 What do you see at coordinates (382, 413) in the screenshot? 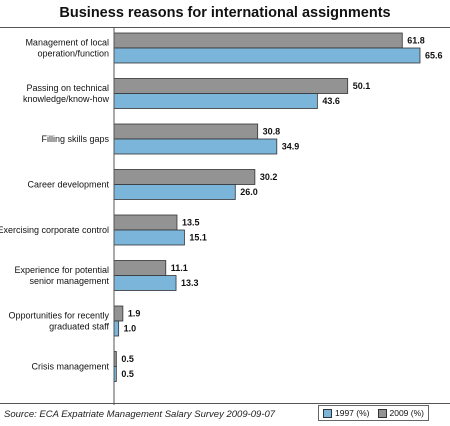
I see `legend-swatch-2009` at bounding box center [382, 413].